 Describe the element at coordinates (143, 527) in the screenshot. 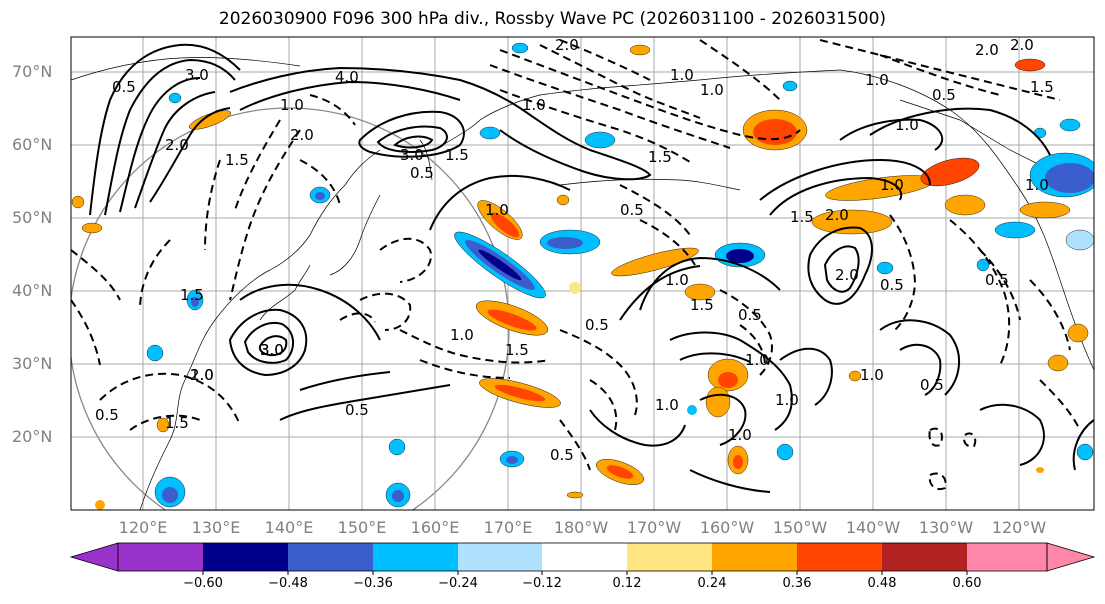

I see `lon-label: 120°E` at that location.